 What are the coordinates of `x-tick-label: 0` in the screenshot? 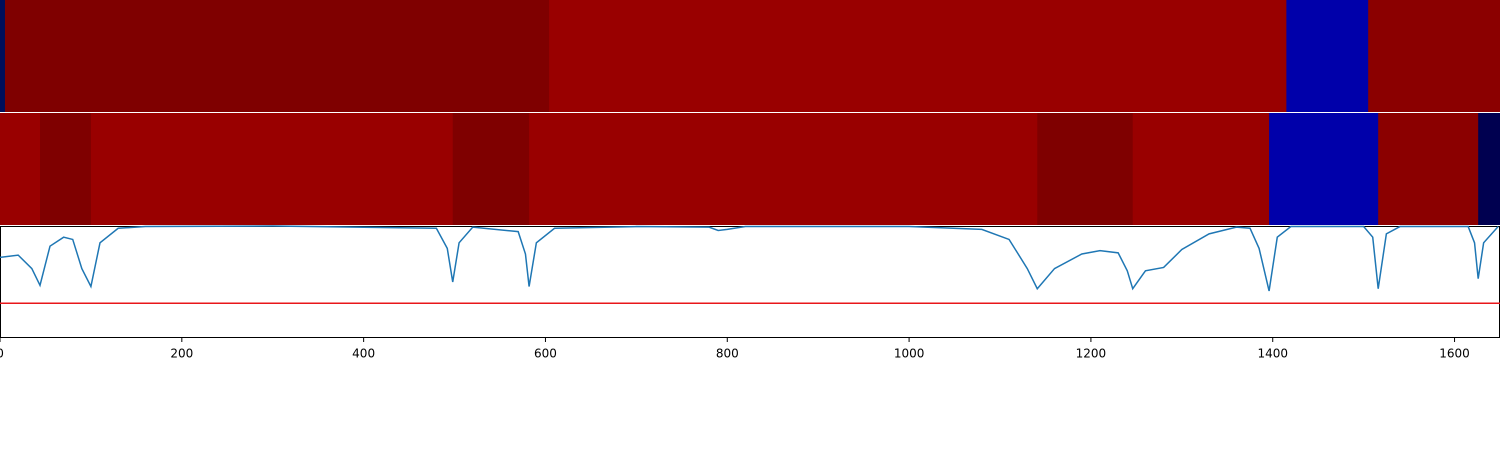 It's located at (2, 354).